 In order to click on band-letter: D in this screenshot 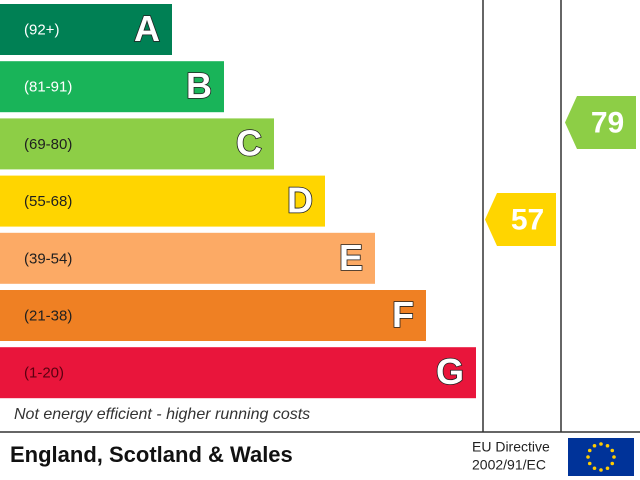, I will do `click(300, 200)`.